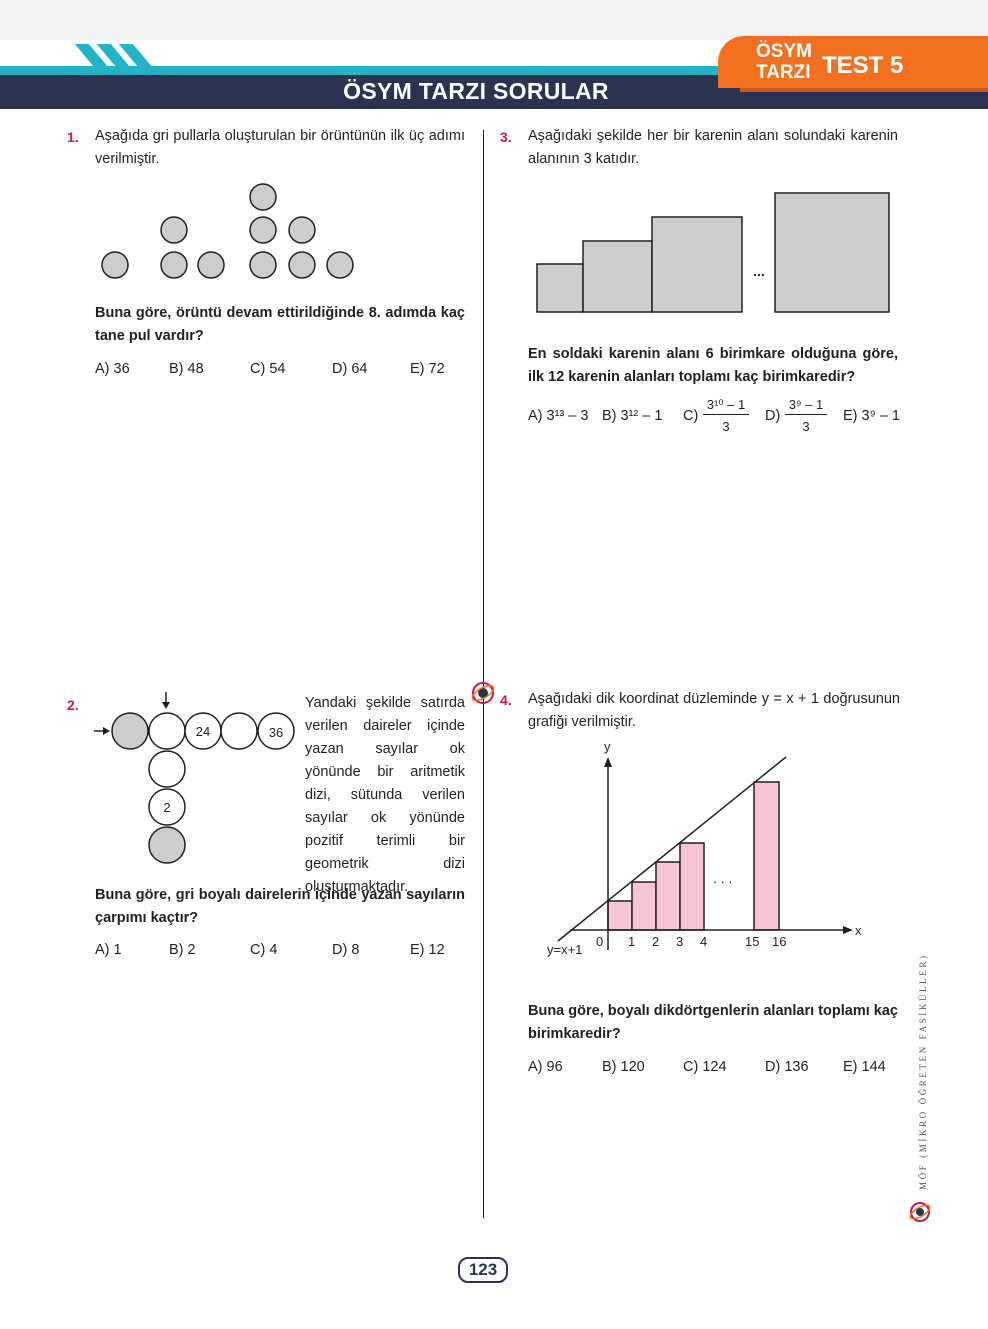  I want to click on q3-option-a: A) 3¹³ – 3, so click(558, 416).